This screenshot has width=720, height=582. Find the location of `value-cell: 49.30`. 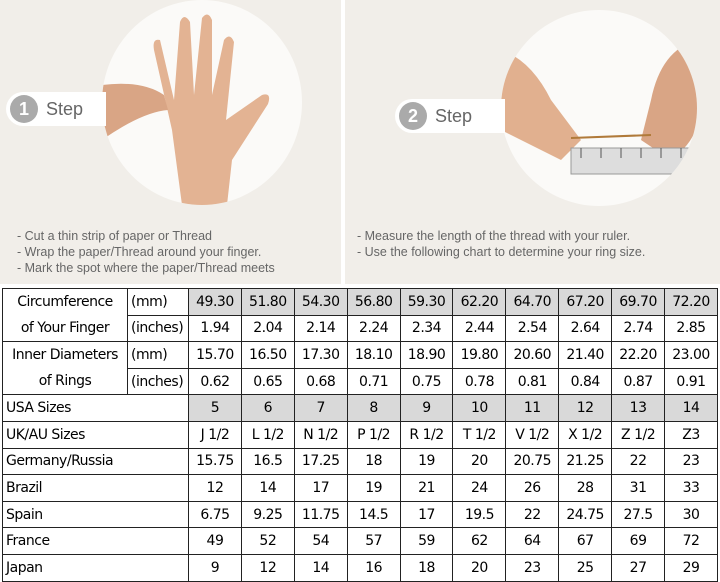

value-cell: 49.30 is located at coordinates (215, 302).